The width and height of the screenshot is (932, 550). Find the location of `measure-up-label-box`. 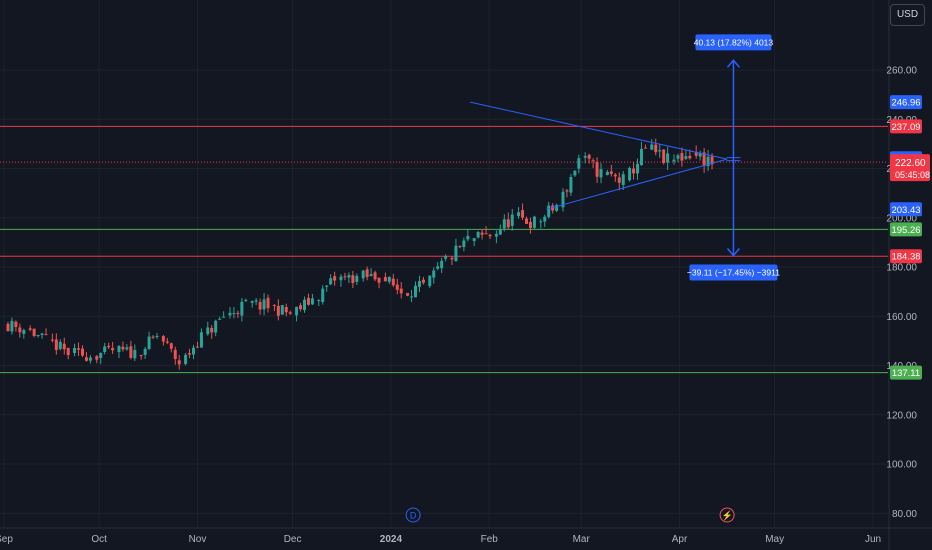

measure-up-label-box is located at coordinates (733, 42).